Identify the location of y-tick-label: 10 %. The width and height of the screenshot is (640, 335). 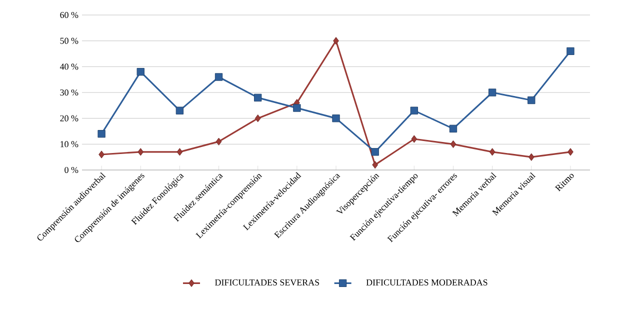
(69, 144).